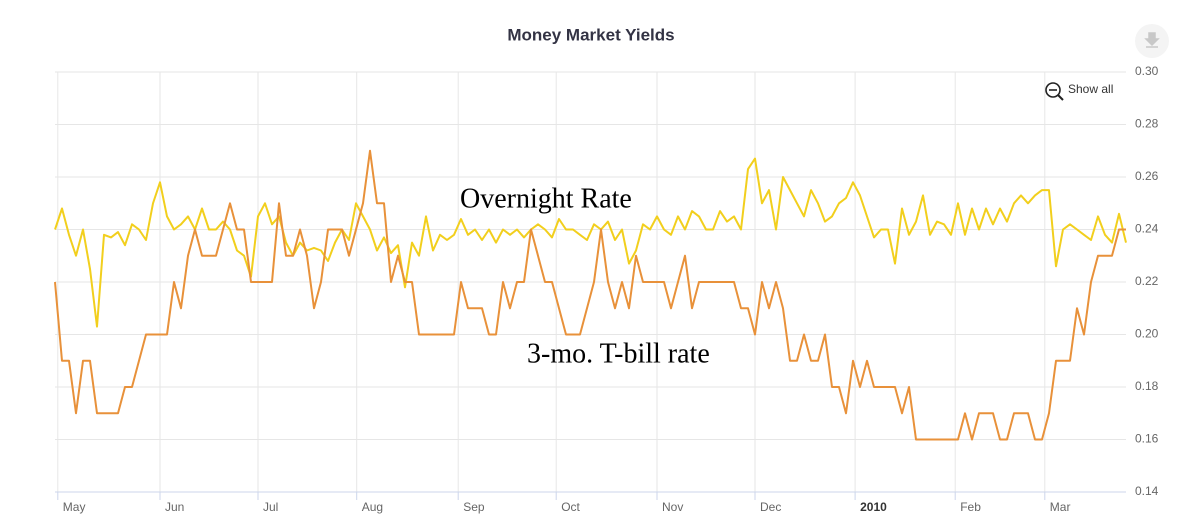  What do you see at coordinates (1147, 124) in the screenshot?
I see `y-tick-label: 0.28` at bounding box center [1147, 124].